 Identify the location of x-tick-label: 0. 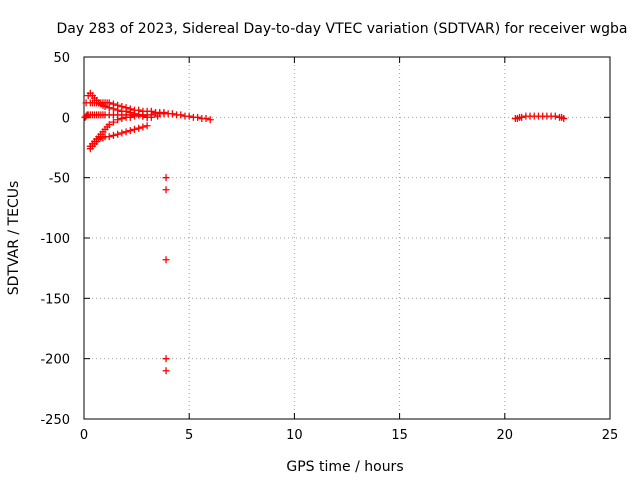
(84, 435).